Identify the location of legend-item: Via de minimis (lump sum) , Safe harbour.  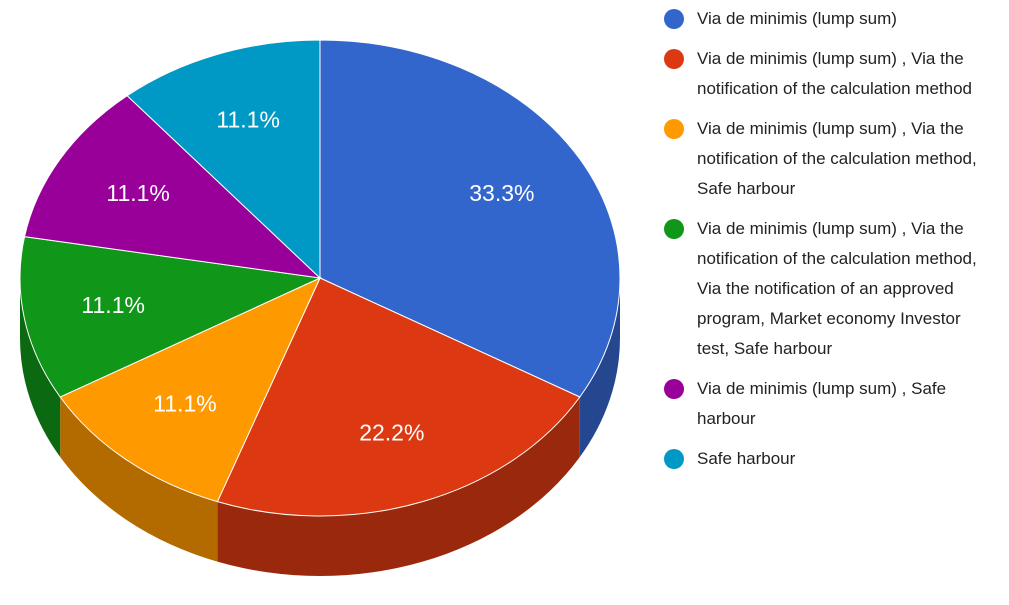
(834, 404).